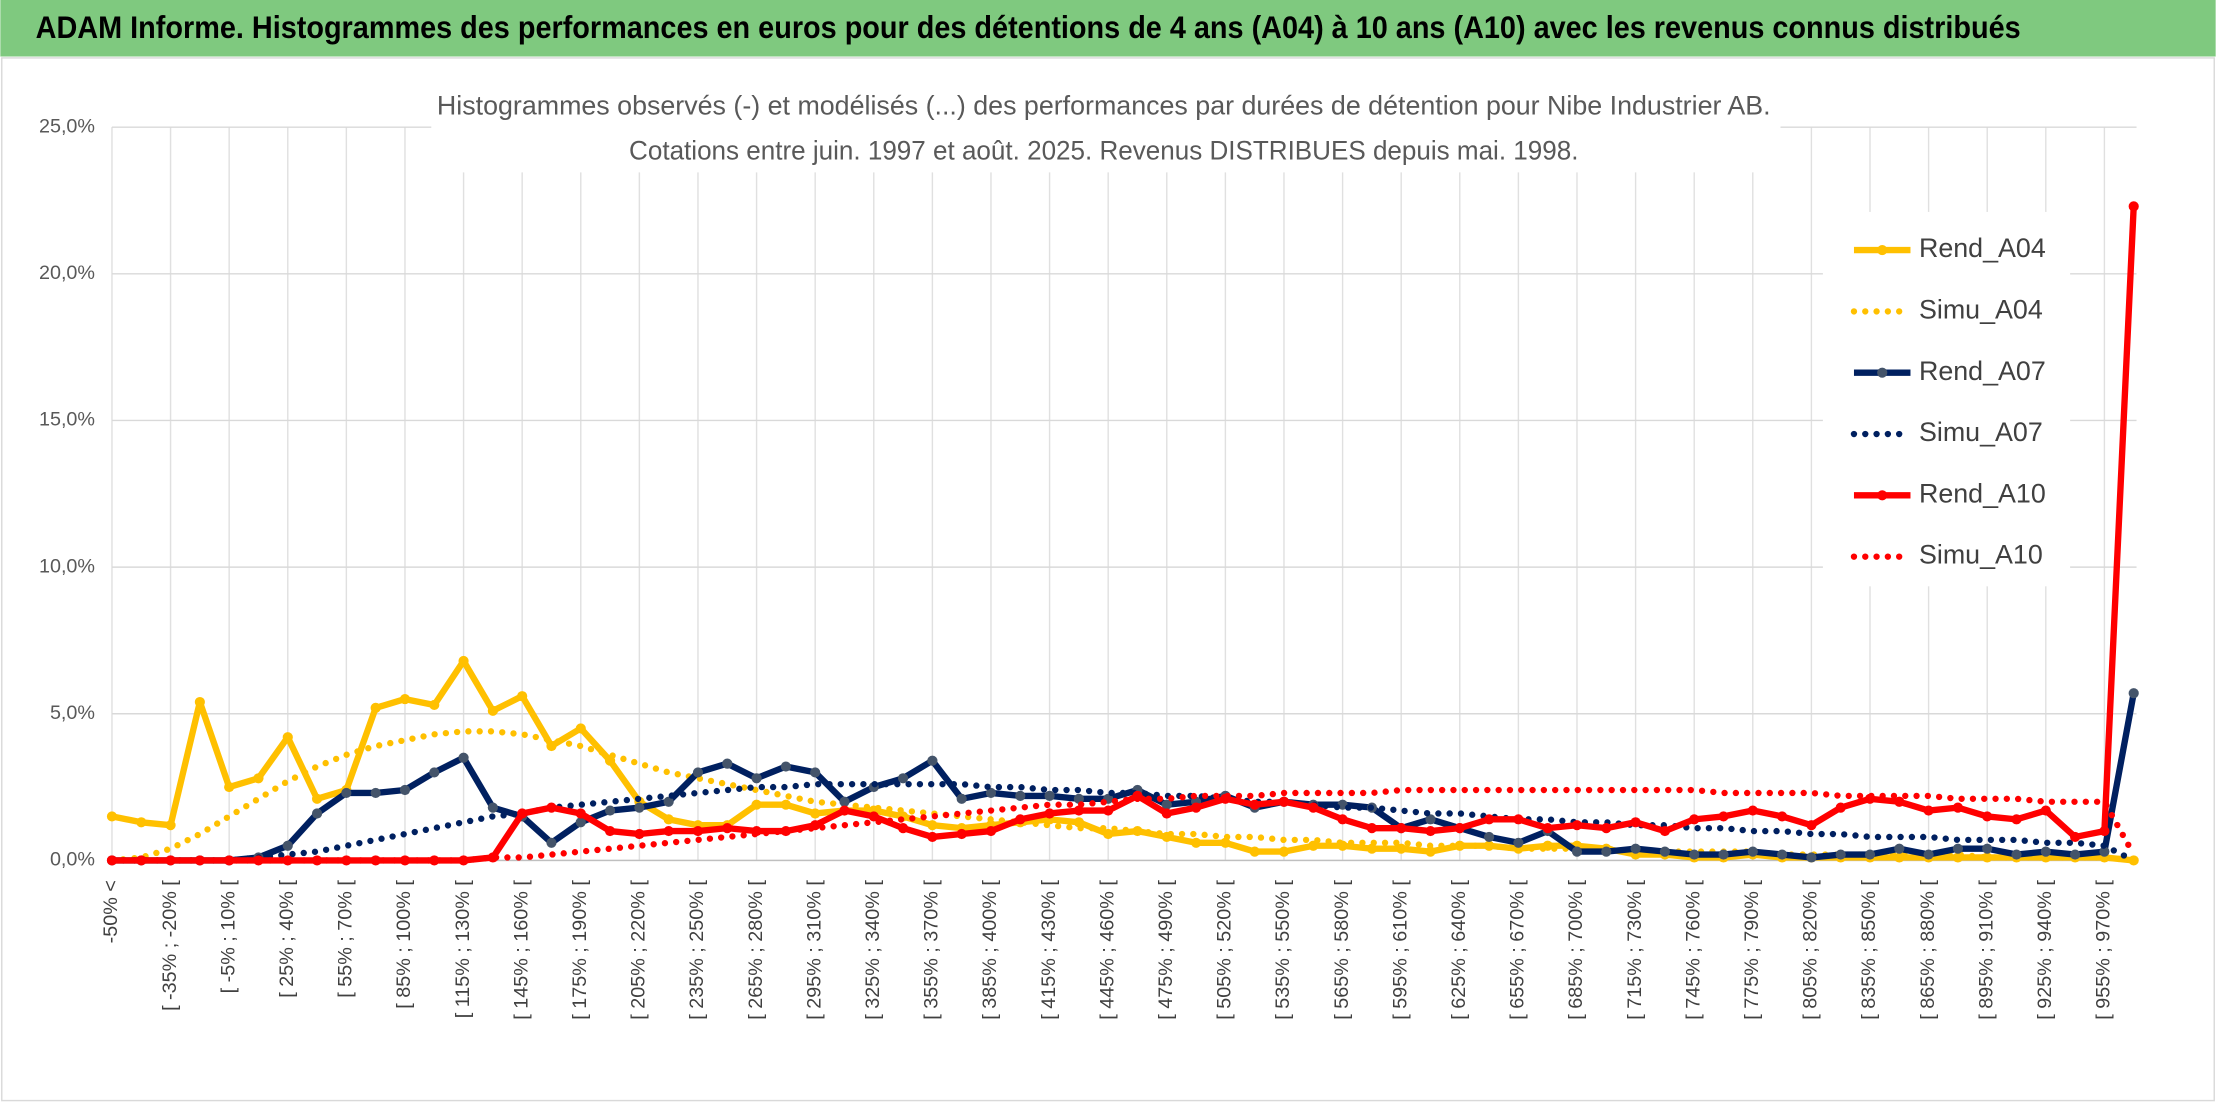  What do you see at coordinates (1811, 950) in the screenshot?
I see `x-tick-label: [ 805% ; 820% [` at bounding box center [1811, 950].